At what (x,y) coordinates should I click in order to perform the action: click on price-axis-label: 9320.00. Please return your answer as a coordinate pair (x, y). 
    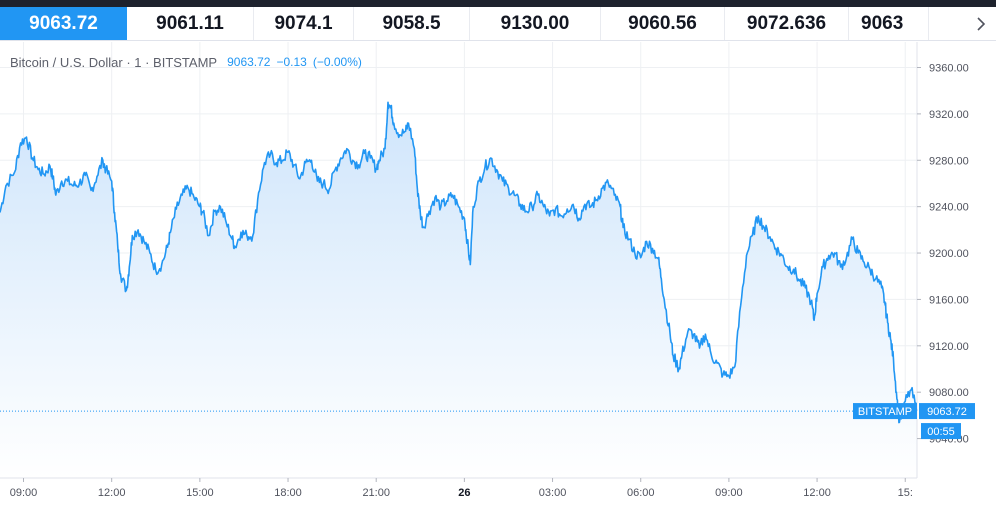
    Looking at the image, I should click on (949, 115).